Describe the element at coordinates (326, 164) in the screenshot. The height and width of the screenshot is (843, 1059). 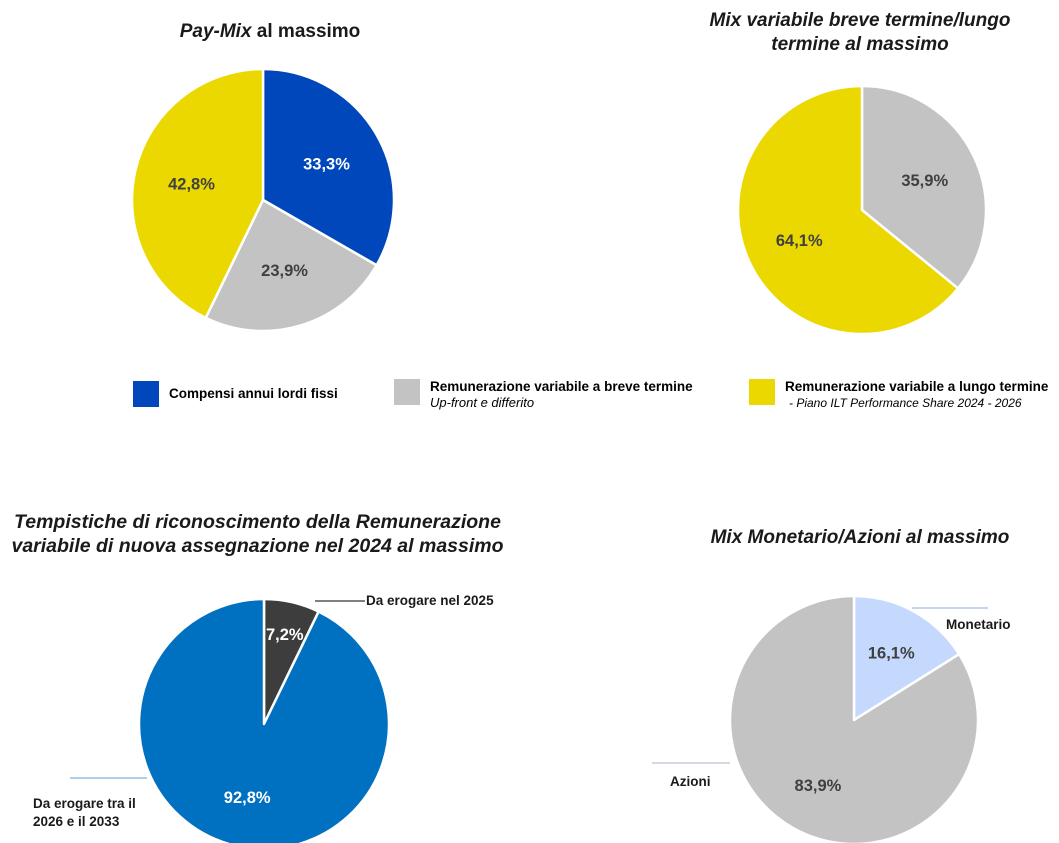
I see `chart1-slice-1-label: 33,3%` at that location.